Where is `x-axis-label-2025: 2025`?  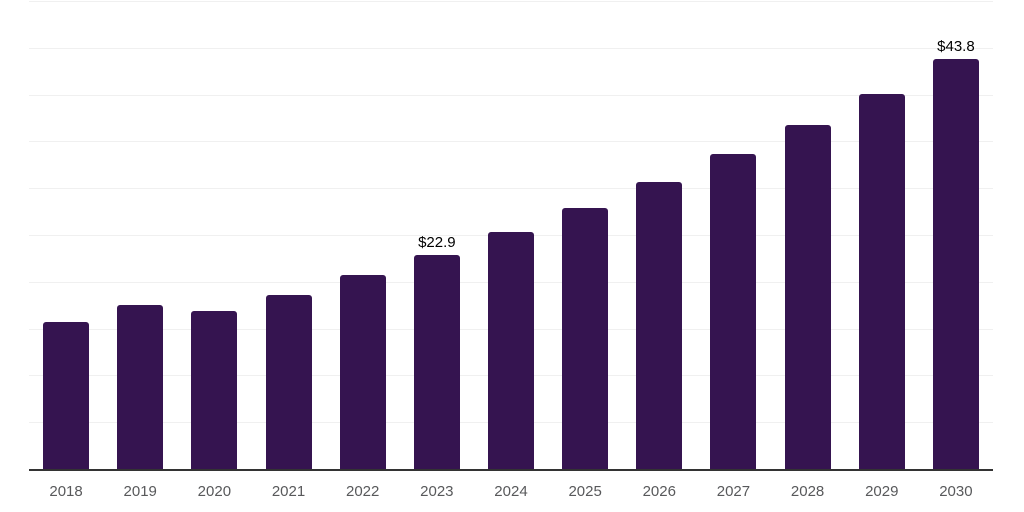
x-axis-label-2025: 2025 is located at coordinates (585, 491).